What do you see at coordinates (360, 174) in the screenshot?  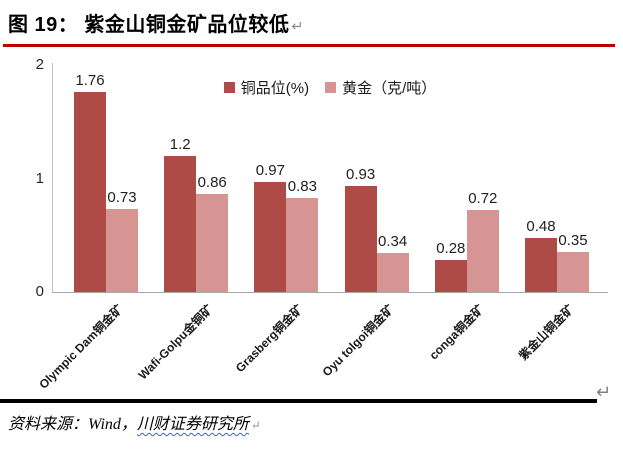 I see `bar-value-label: 0.93` at bounding box center [360, 174].